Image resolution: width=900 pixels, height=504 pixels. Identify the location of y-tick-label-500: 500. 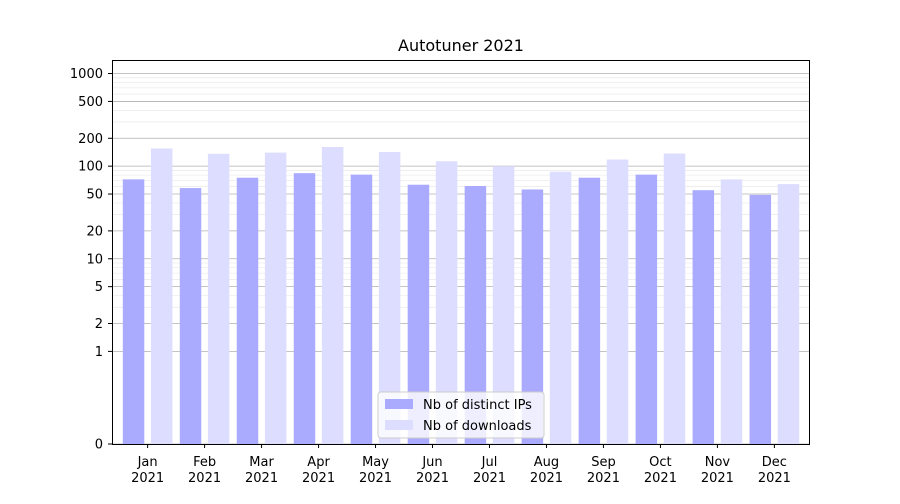
(90, 102).